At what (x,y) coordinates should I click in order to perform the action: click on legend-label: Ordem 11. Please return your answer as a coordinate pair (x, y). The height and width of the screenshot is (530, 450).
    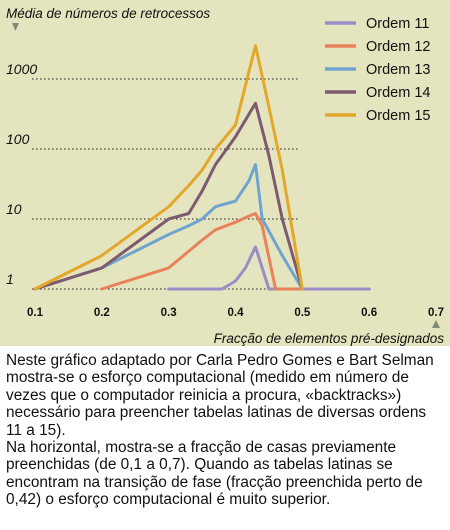
    Looking at the image, I should click on (397, 24).